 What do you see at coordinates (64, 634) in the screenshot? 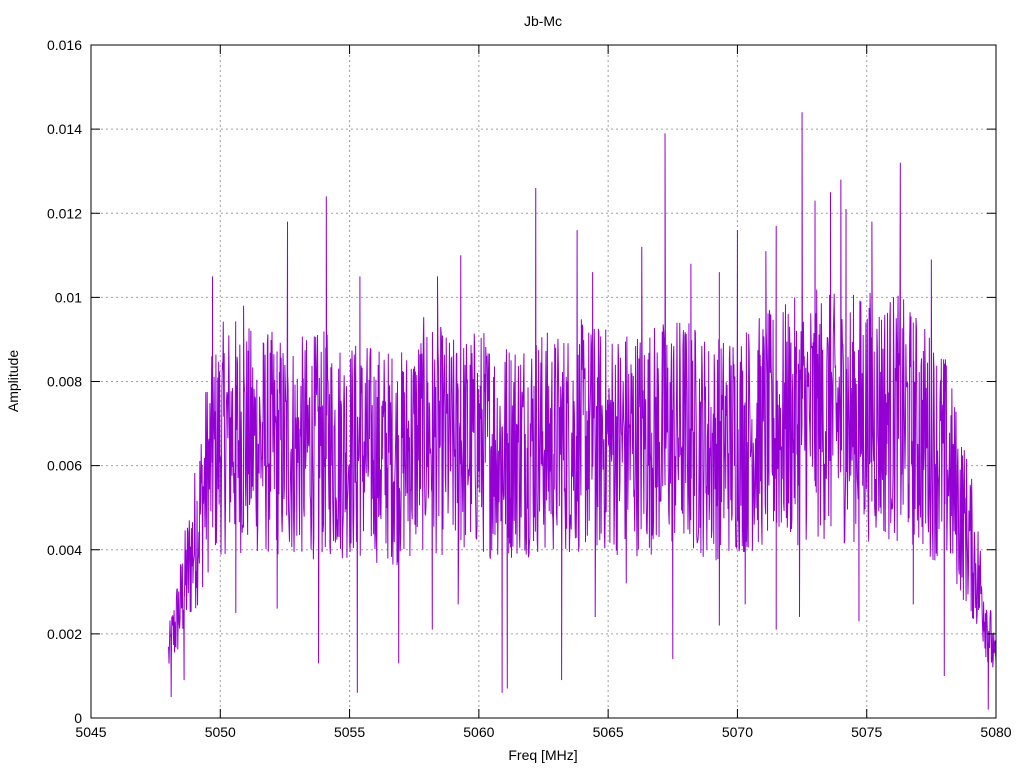
I see `y-tick-label: 0.002` at bounding box center [64, 634].